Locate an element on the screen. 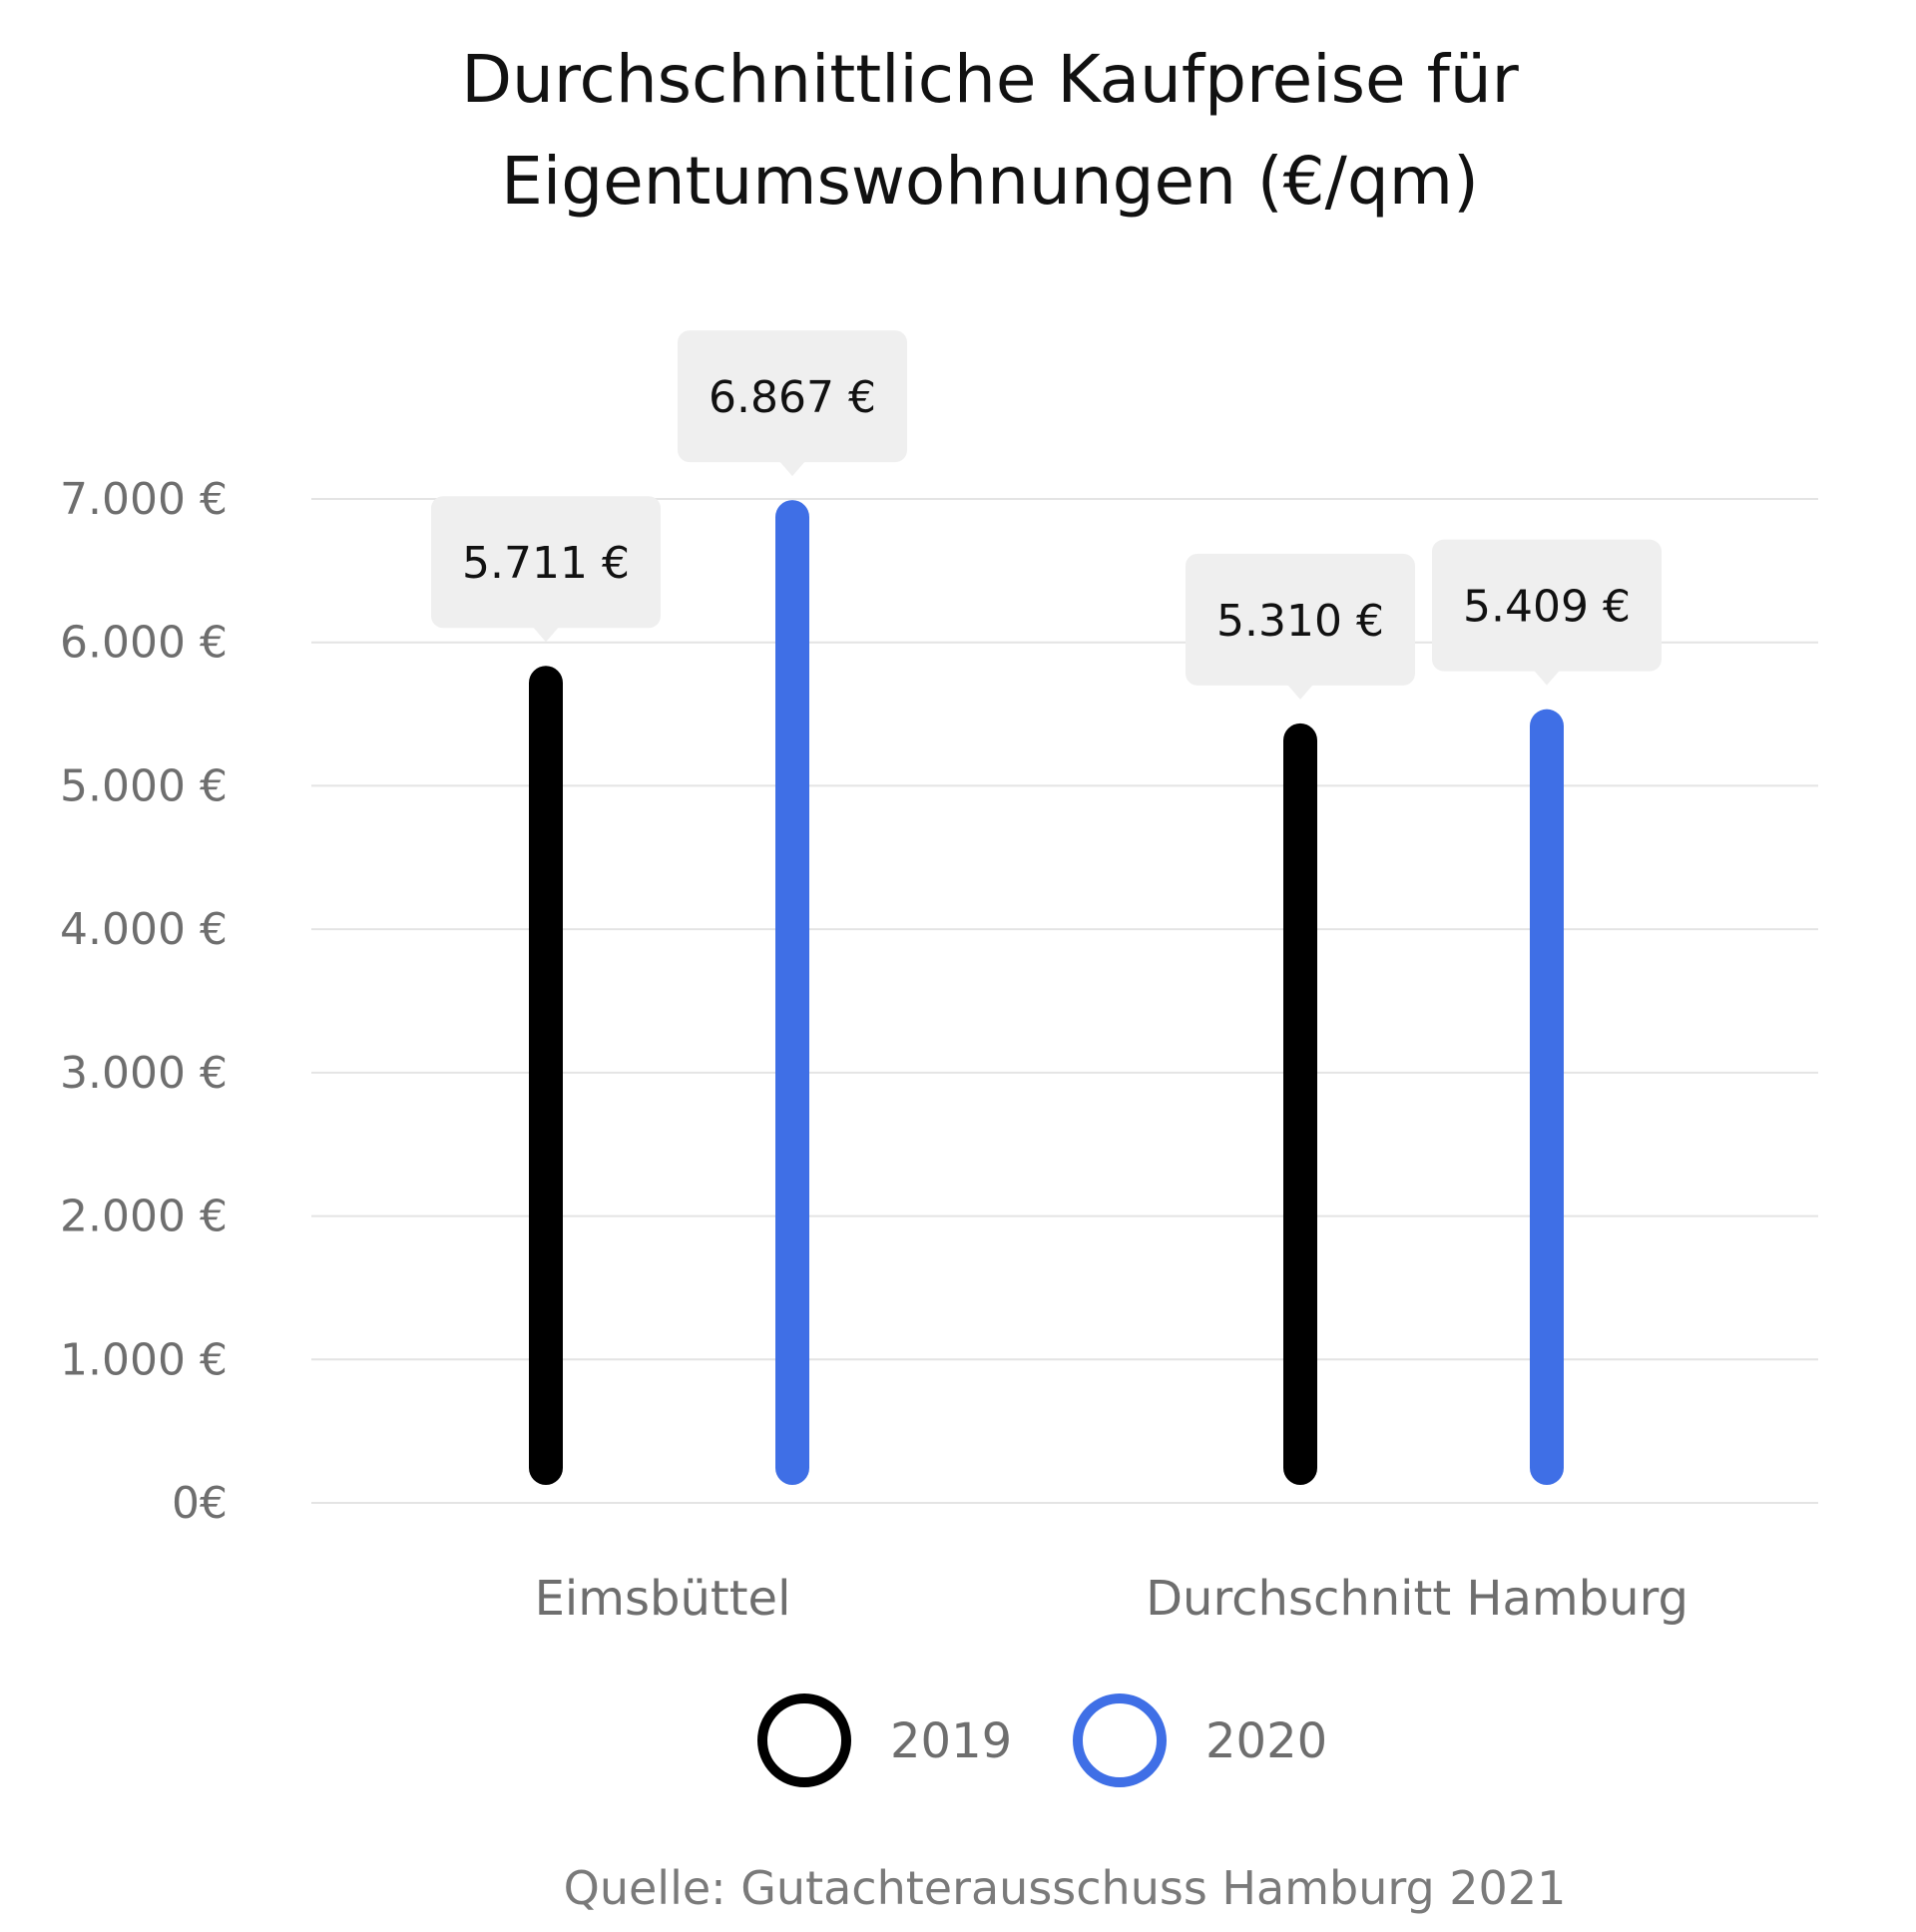 This screenshot has width=1916, height=1932. y-tick-label: 1.000 € is located at coordinates (144, 1359).